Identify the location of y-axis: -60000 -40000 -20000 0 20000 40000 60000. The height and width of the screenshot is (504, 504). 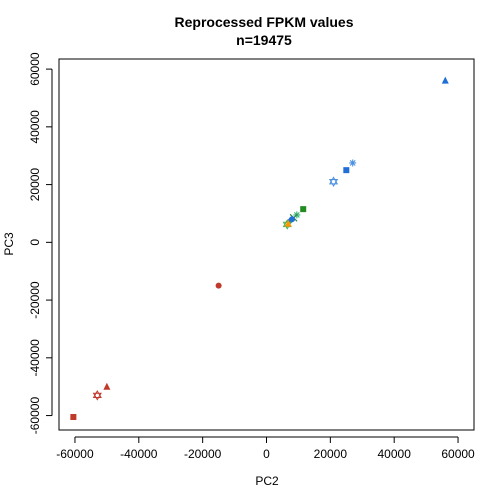
(40, 243).